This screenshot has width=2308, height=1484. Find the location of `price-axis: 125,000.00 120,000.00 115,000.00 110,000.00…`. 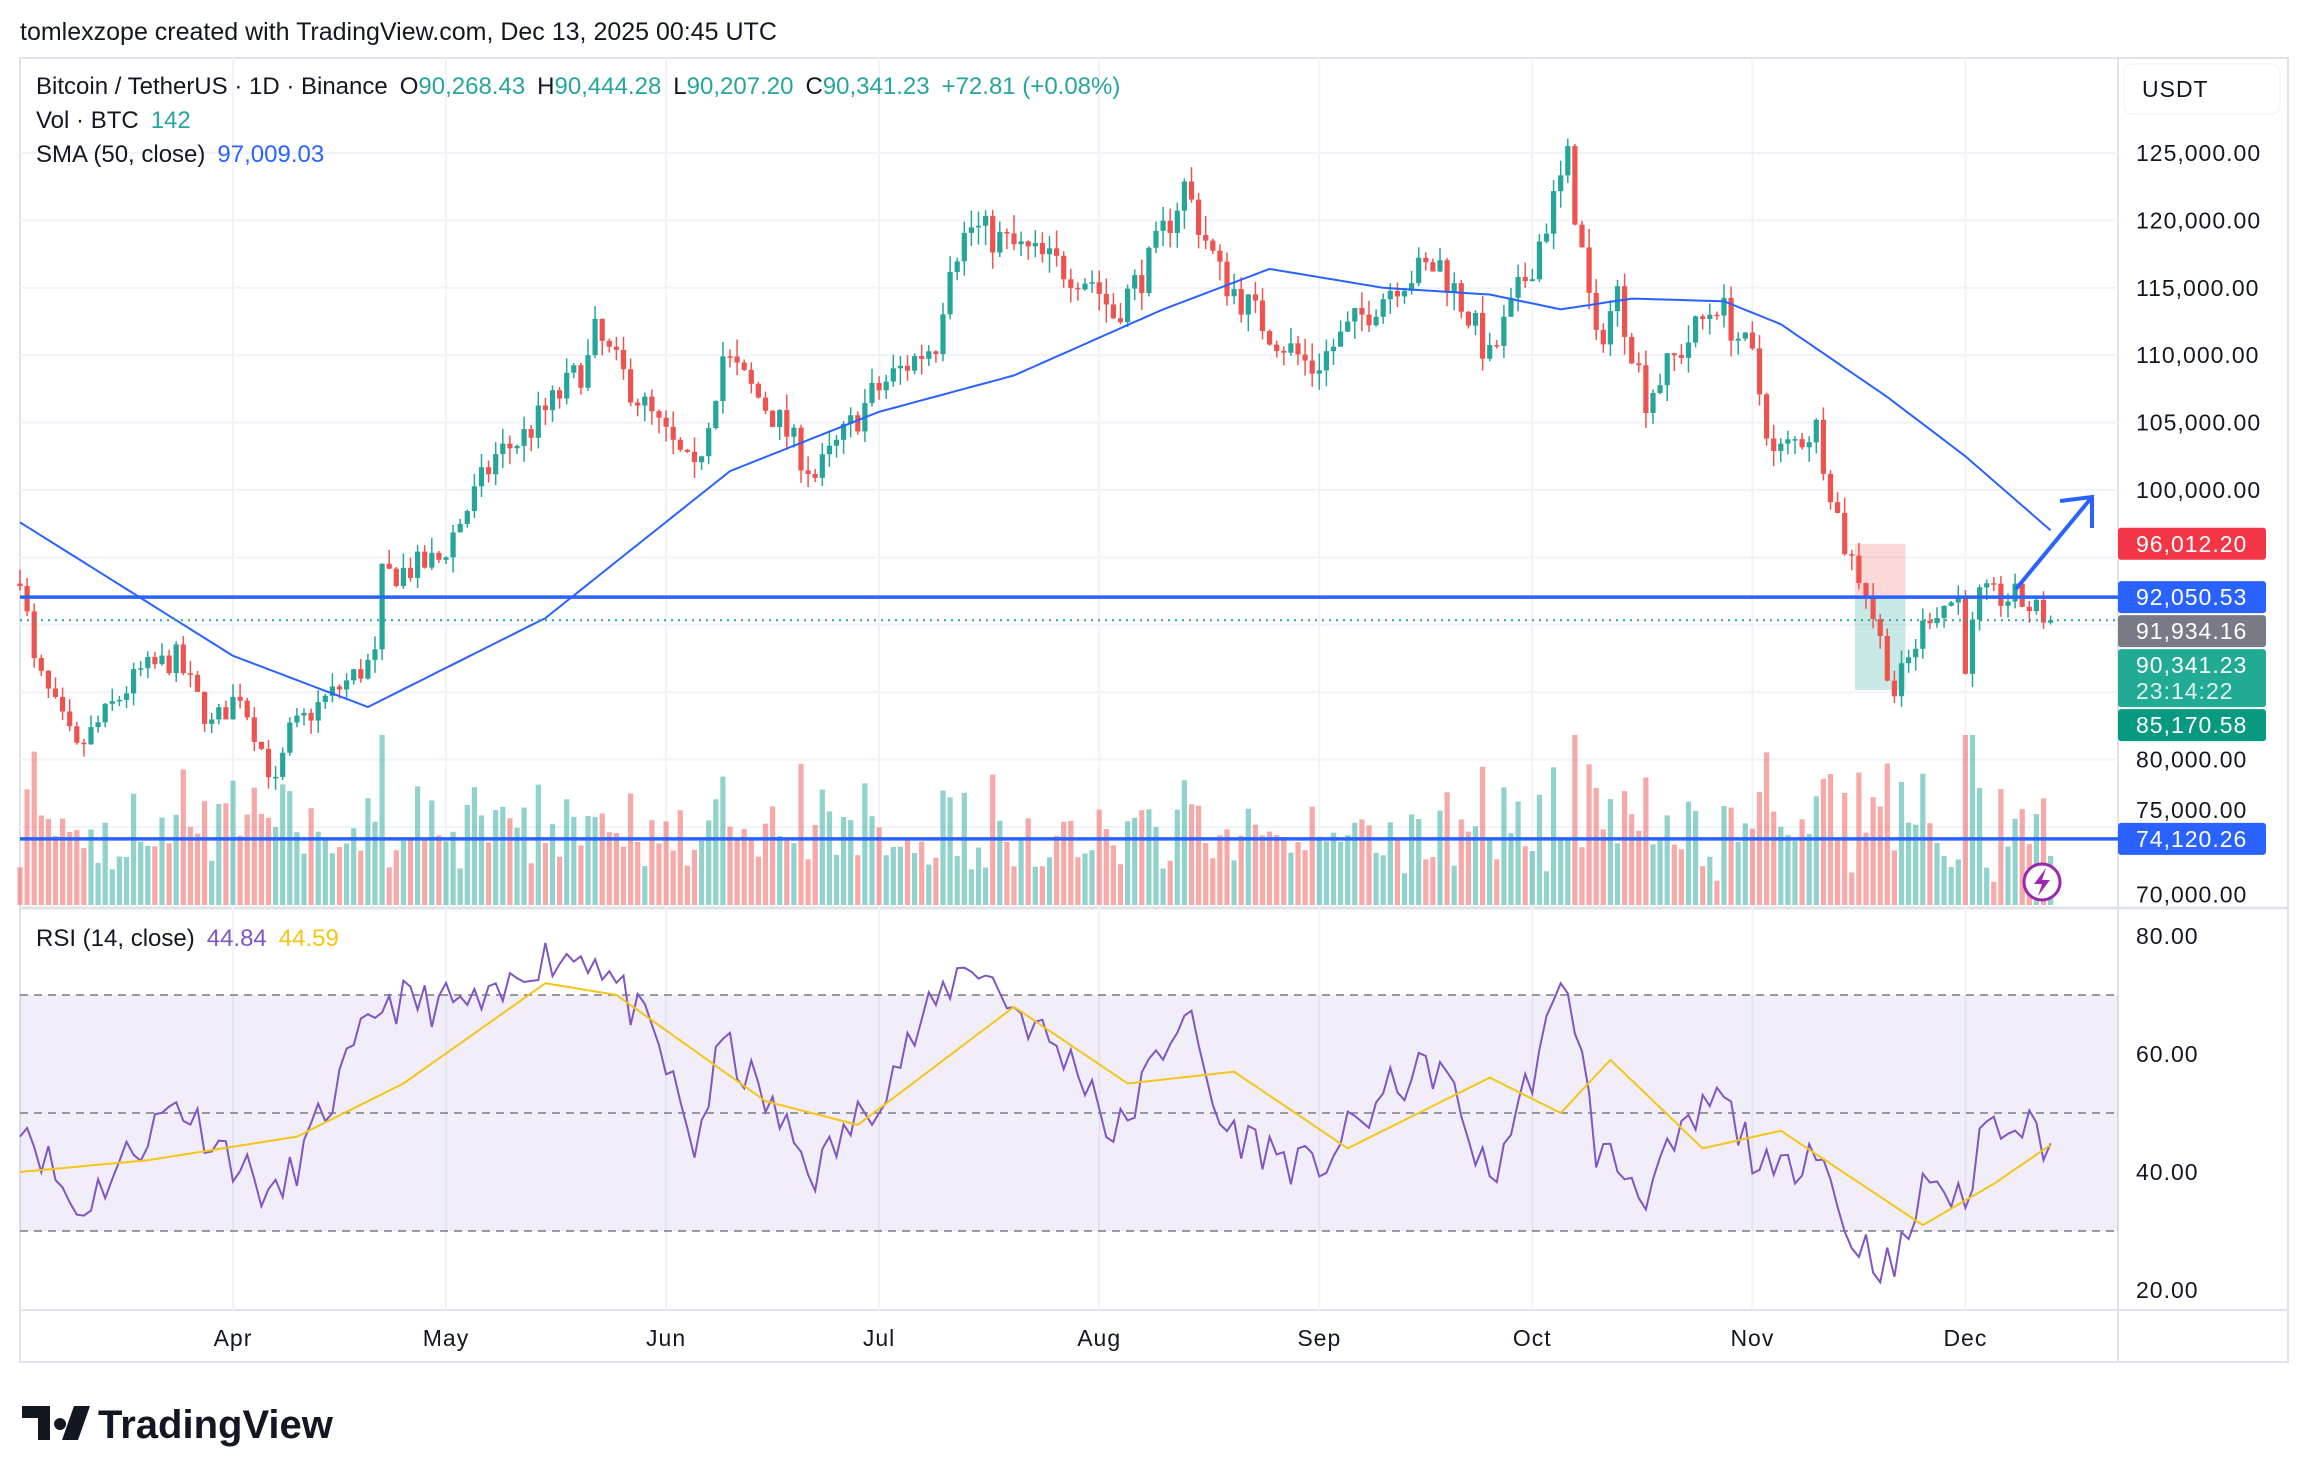

price-axis: 125,000.00 120,000.00 115,000.00 110,000.00… is located at coordinates (2198, 523).